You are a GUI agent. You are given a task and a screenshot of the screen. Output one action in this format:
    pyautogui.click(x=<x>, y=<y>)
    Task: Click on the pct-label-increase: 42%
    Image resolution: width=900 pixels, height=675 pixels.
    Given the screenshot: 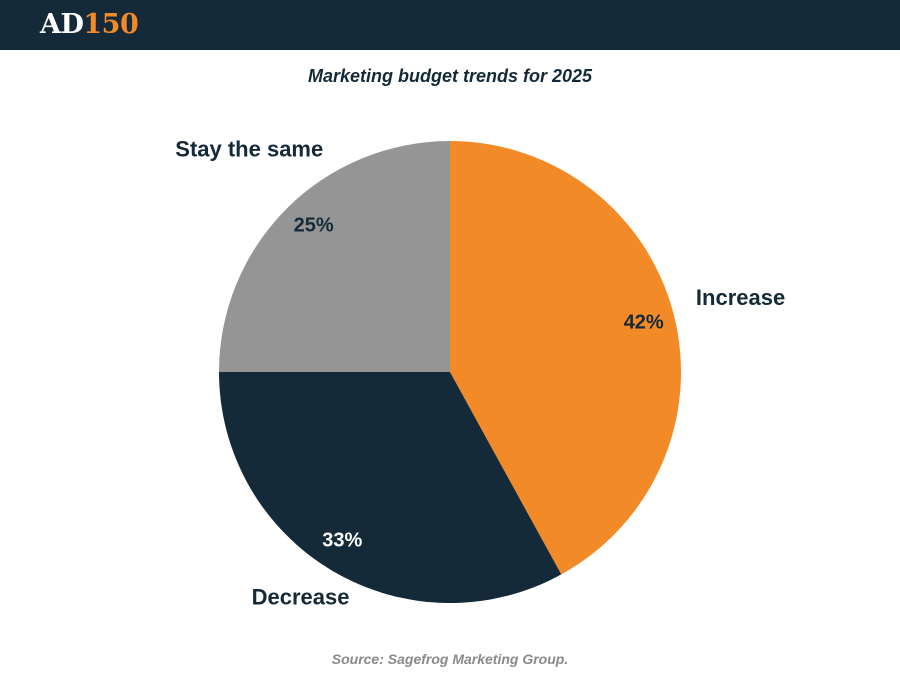 What is the action you would take?
    pyautogui.click(x=644, y=322)
    